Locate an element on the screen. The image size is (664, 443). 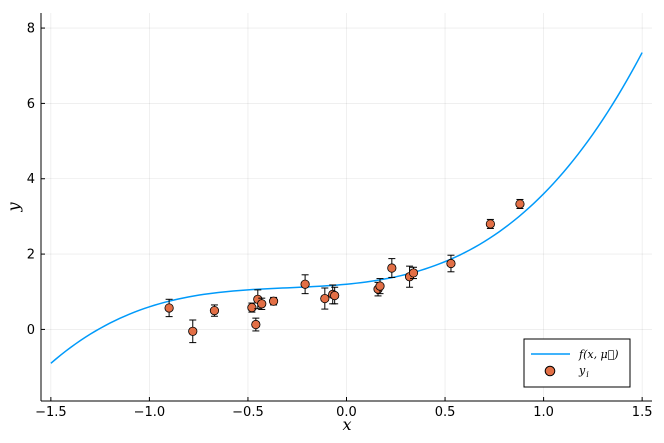
legend-point-swatch is located at coordinates (550, 371).